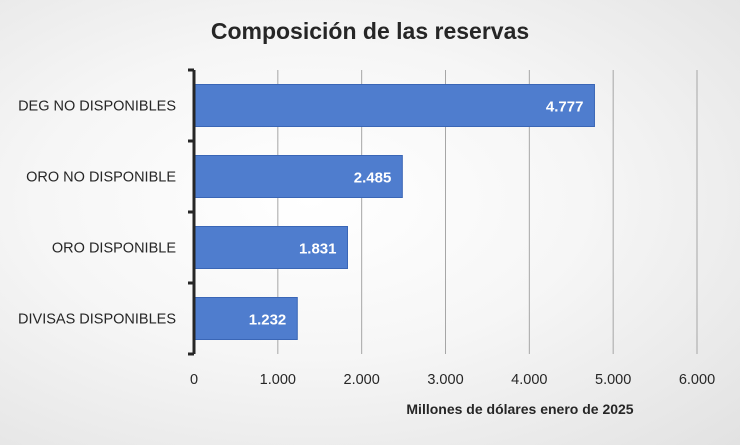  What do you see at coordinates (445, 380) in the screenshot?
I see `x-tick-label: 3.000` at bounding box center [445, 380].